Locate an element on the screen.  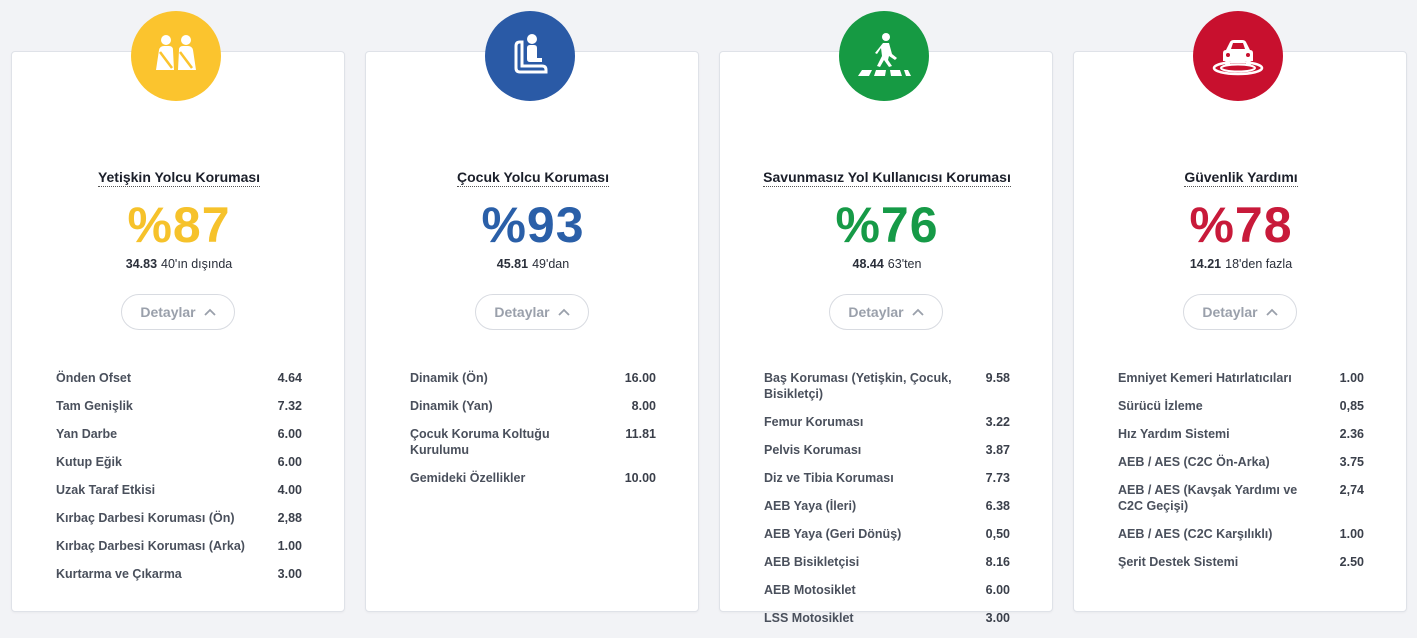
row-label: Dinamik (Ön) is located at coordinates (449, 378).